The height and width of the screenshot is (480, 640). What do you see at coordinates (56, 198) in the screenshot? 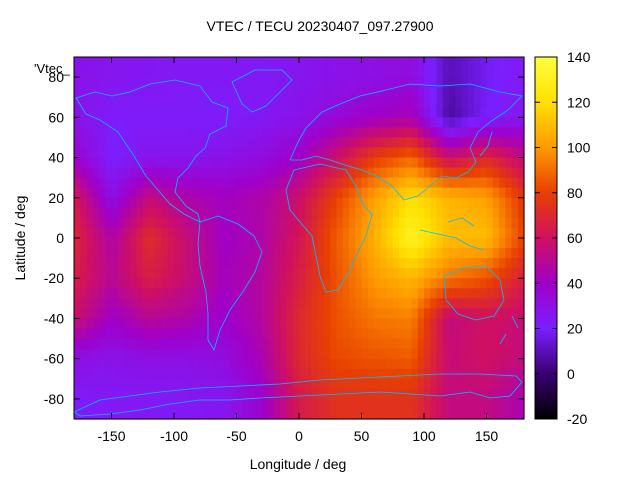
I see `y-tick-label: 20` at bounding box center [56, 198].